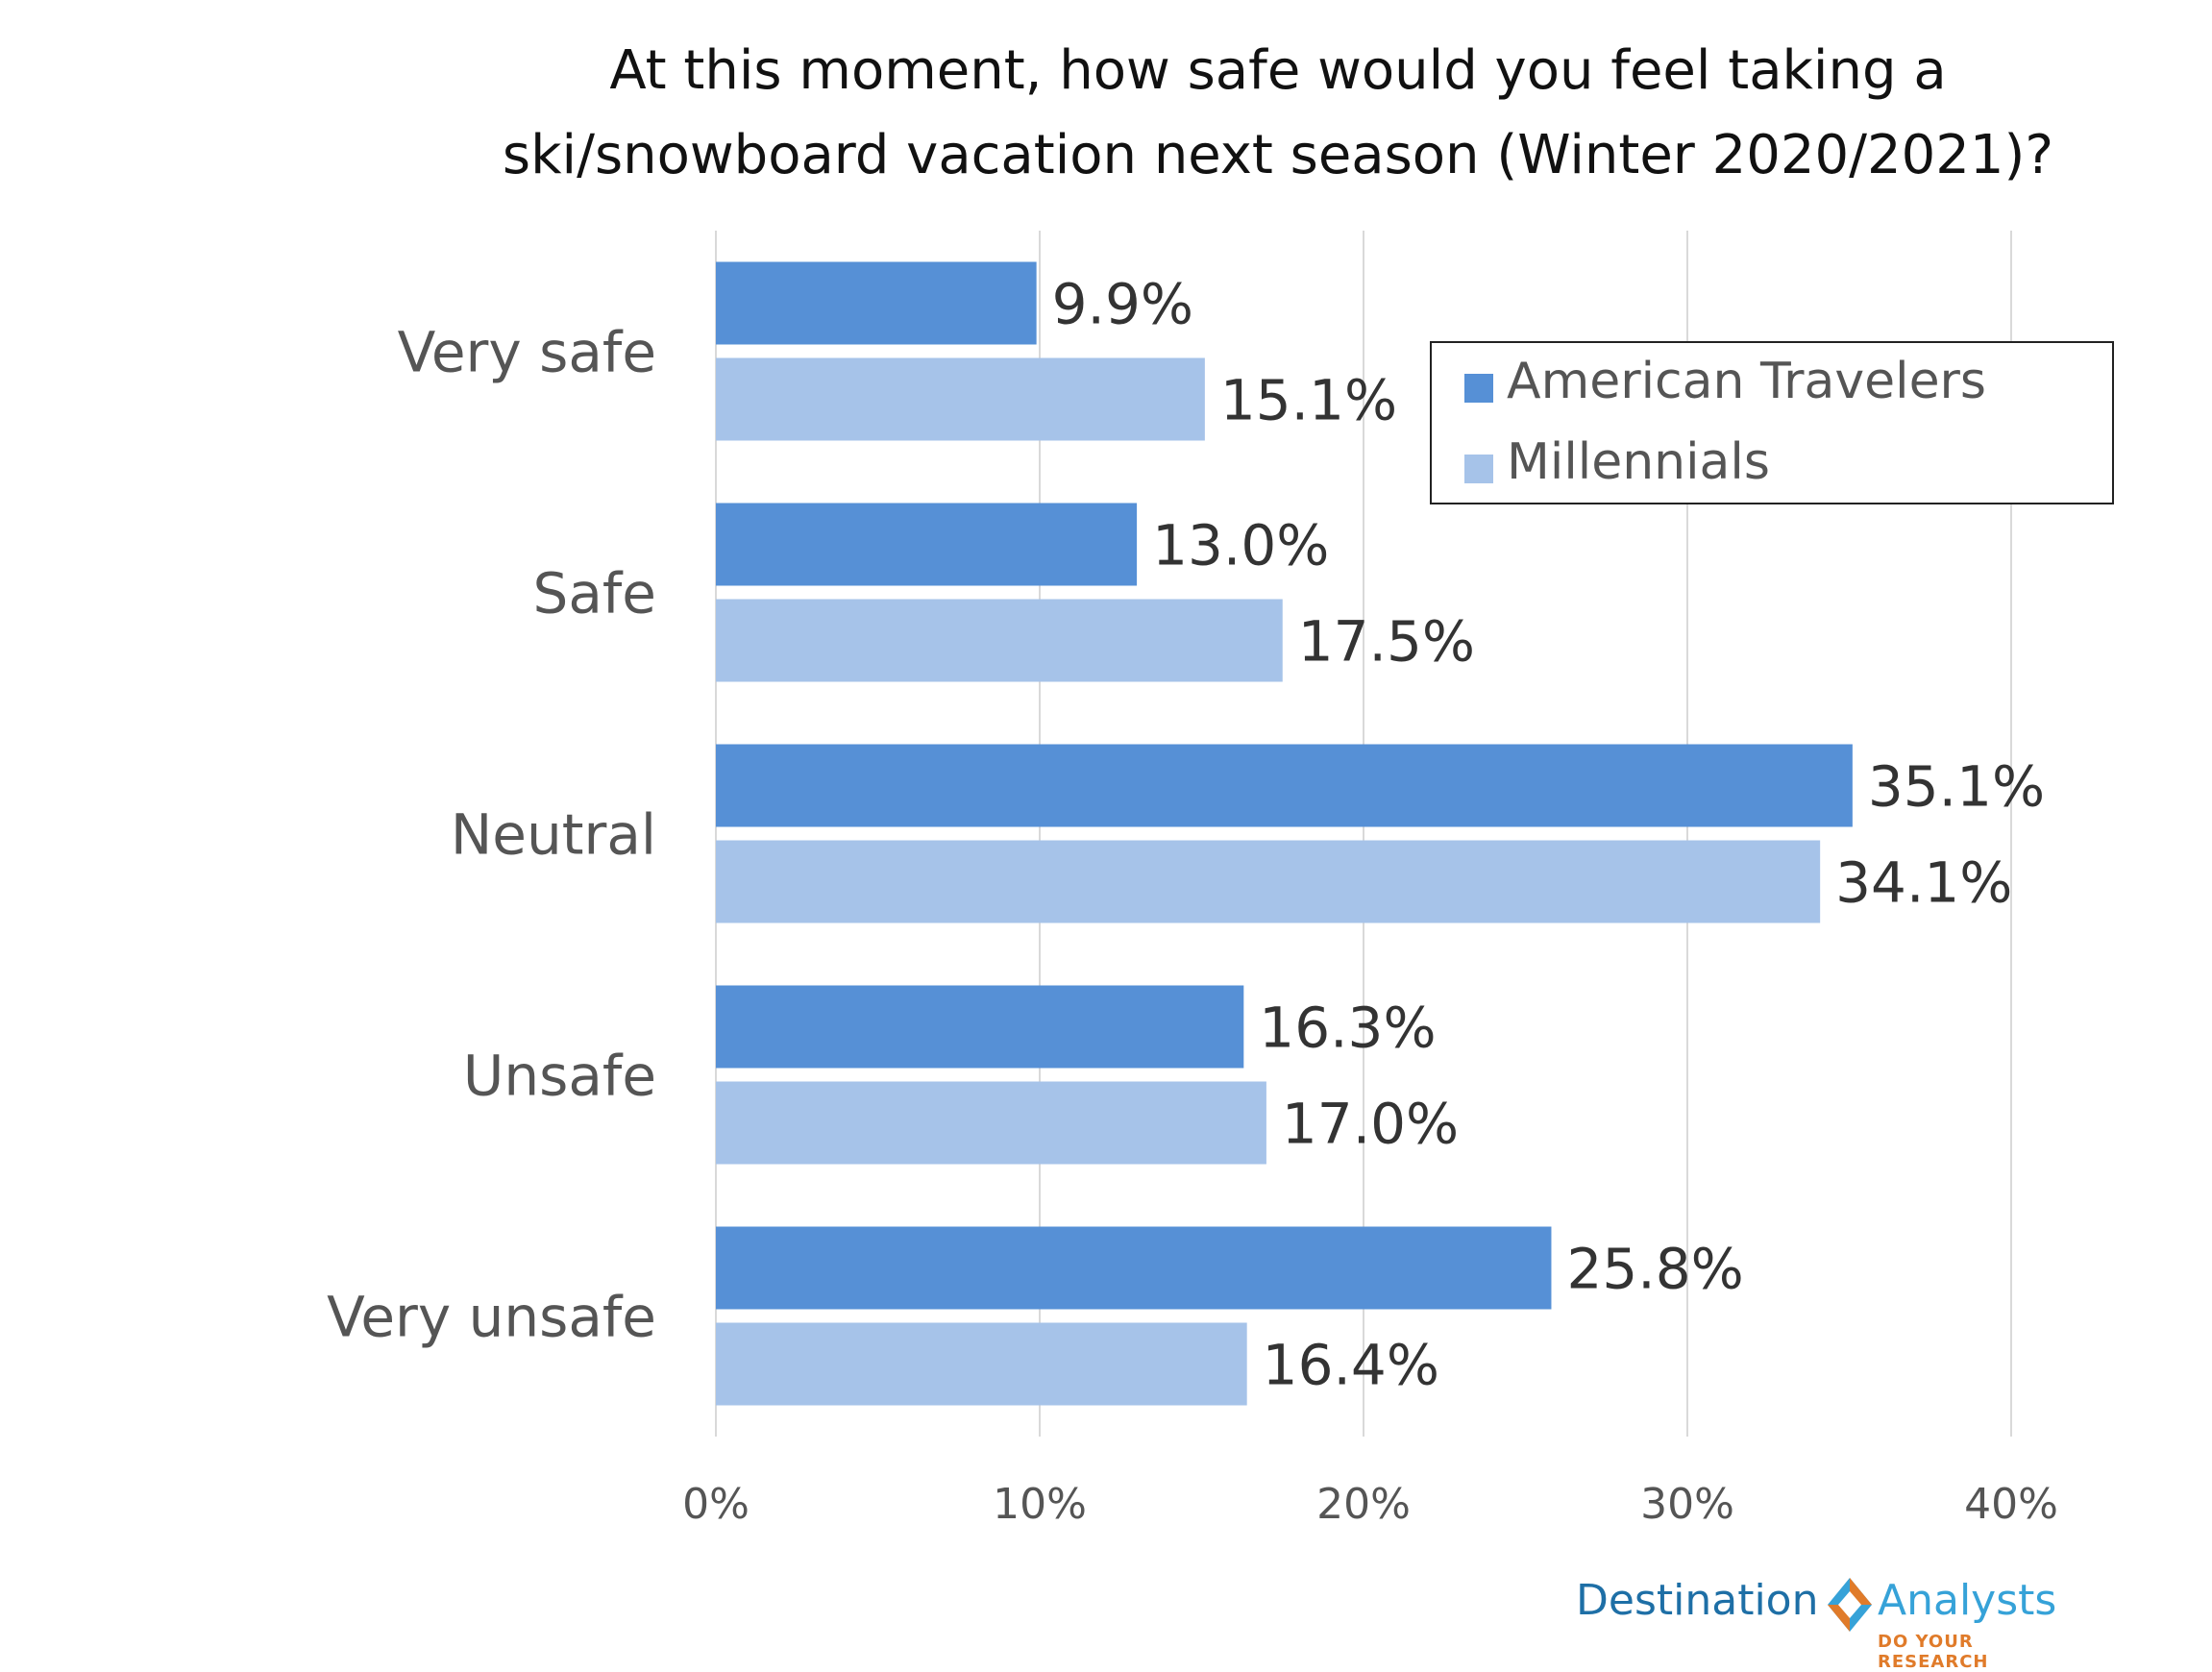 The height and width of the screenshot is (1672, 2212). I want to click on brand-logo: Destination Analysts DO YOUR RESEARCH, so click(1826, 1624).